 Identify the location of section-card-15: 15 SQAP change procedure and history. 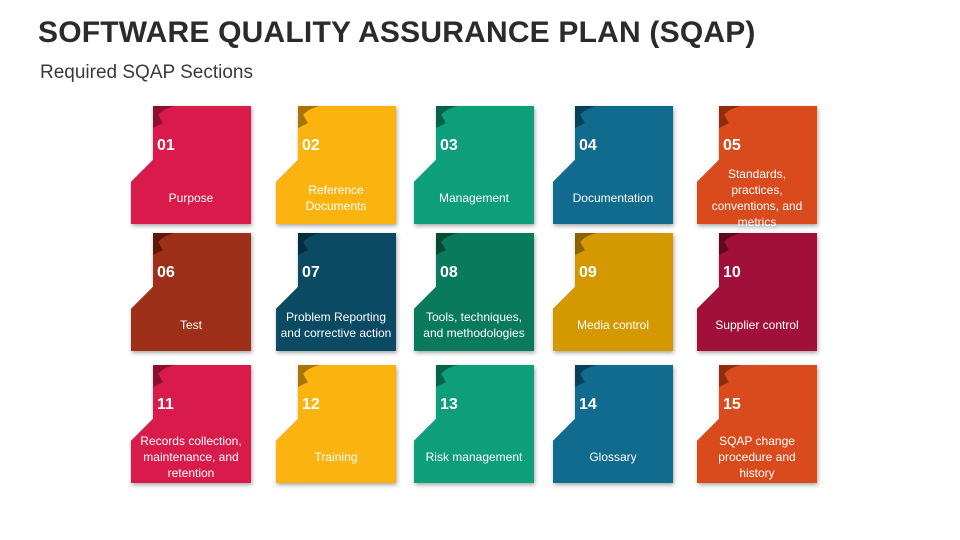
(757, 424).